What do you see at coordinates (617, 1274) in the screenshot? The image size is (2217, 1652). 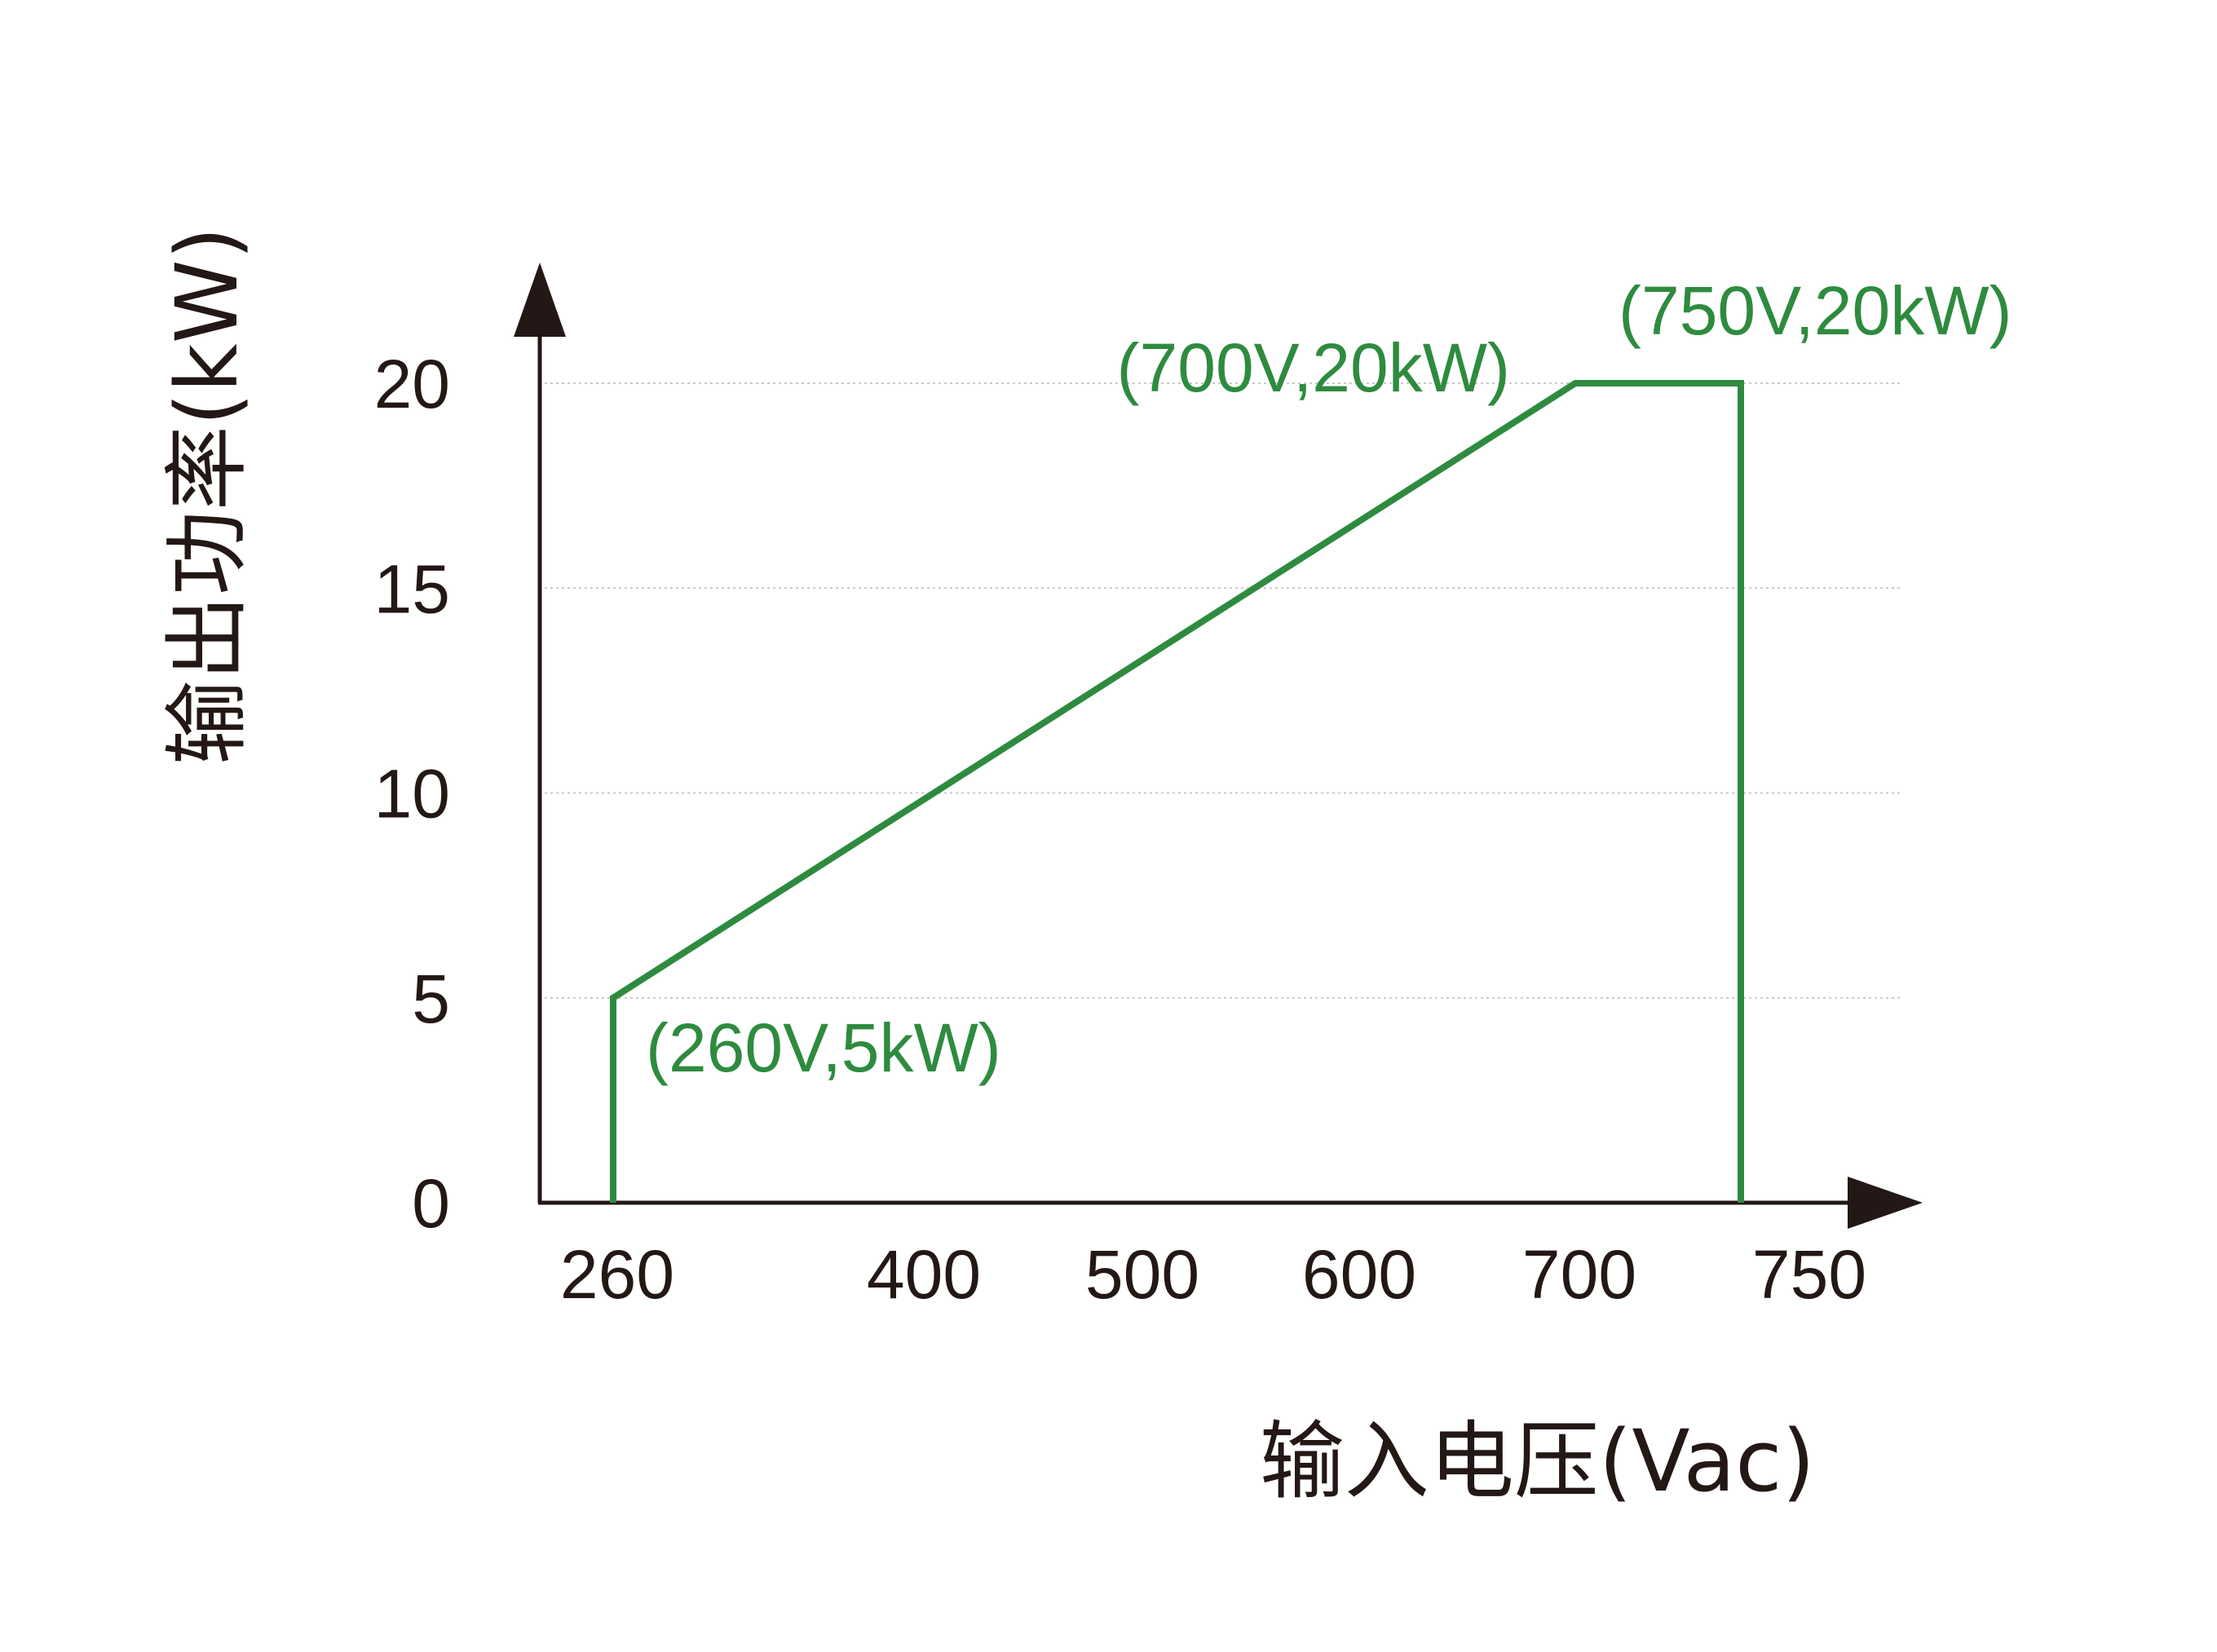 I see `x-tick-label-260: 260` at bounding box center [617, 1274].